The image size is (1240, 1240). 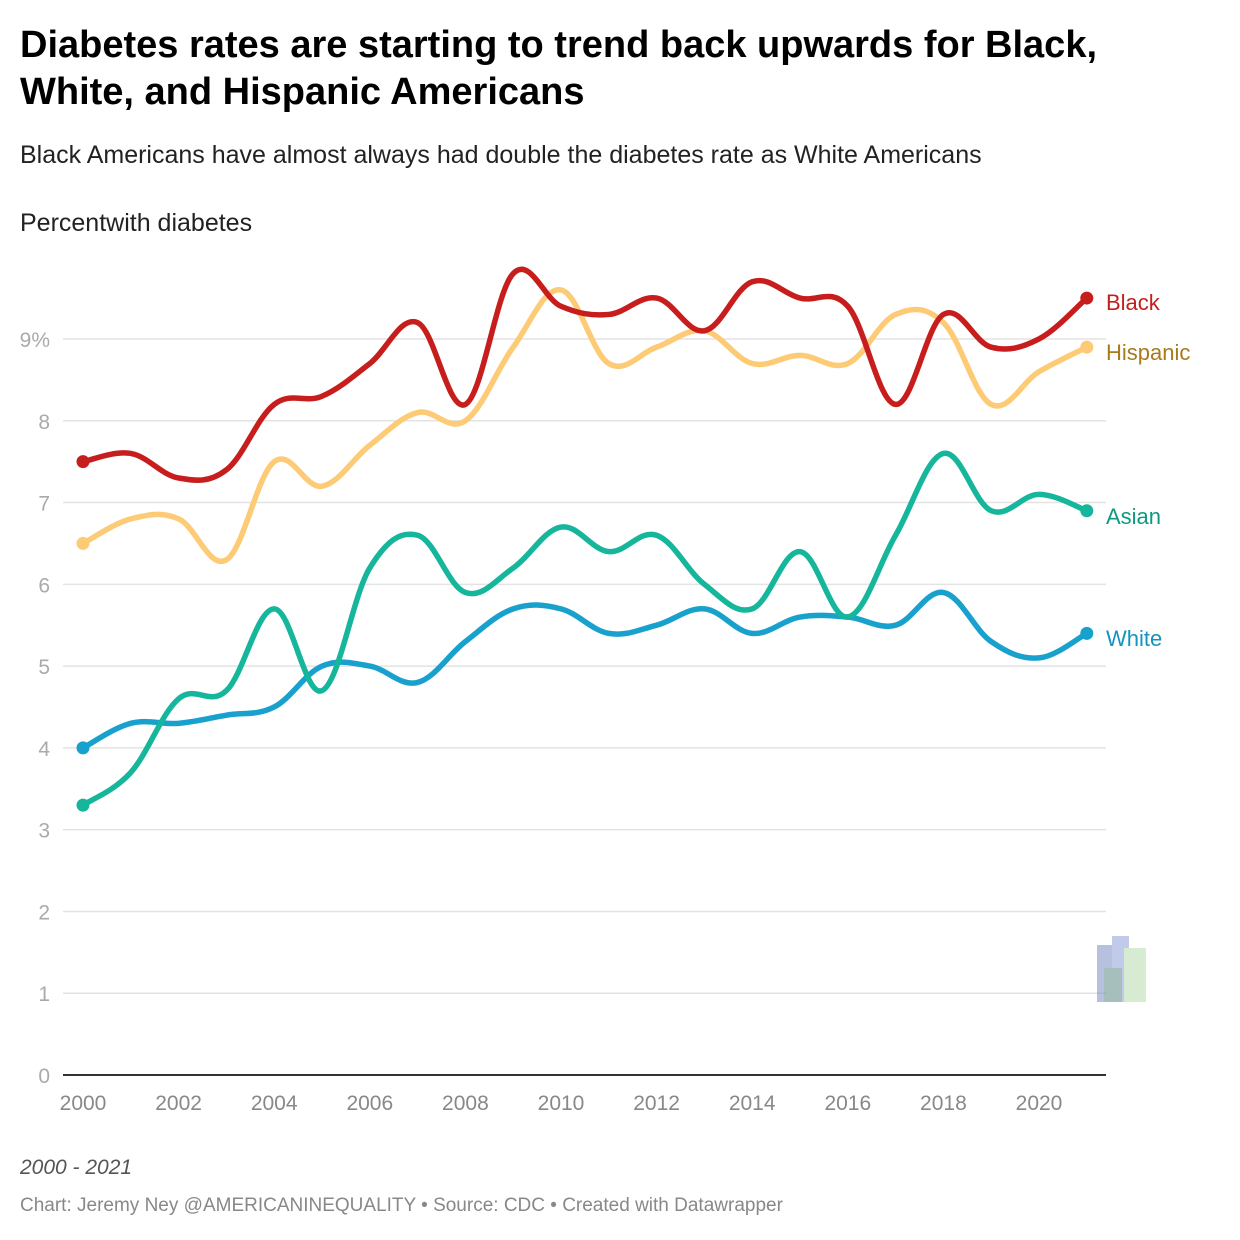 I want to click on x-tick-label: 2018, so click(x=943, y=1103).